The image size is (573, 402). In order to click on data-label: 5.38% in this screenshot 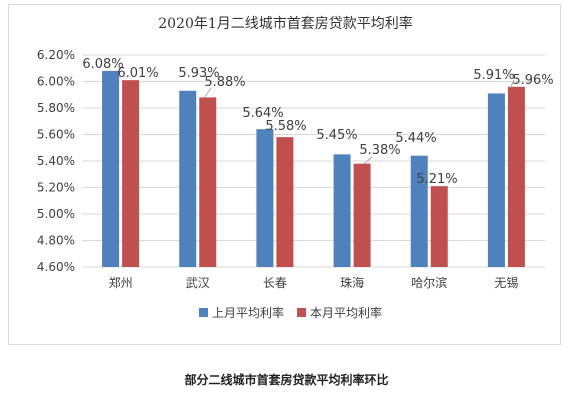, I will do `click(379, 150)`.